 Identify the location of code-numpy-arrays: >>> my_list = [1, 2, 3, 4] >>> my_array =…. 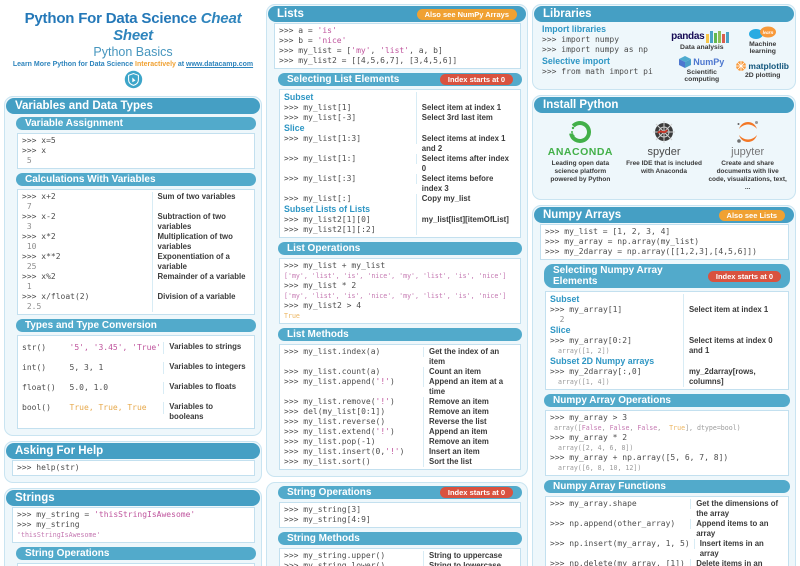
(664, 242).